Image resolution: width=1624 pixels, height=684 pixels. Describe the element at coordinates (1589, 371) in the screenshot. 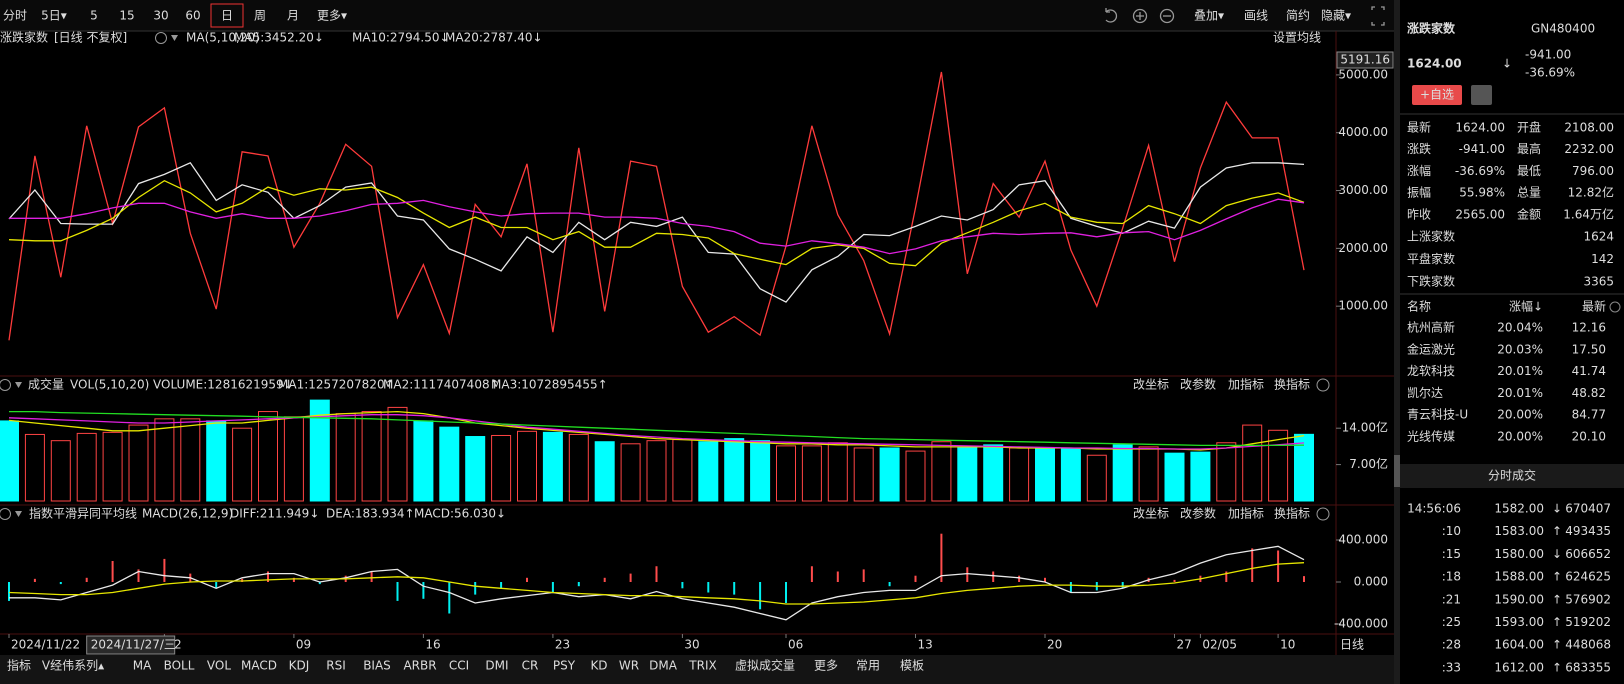

I see `list-cell: 41.74` at that location.